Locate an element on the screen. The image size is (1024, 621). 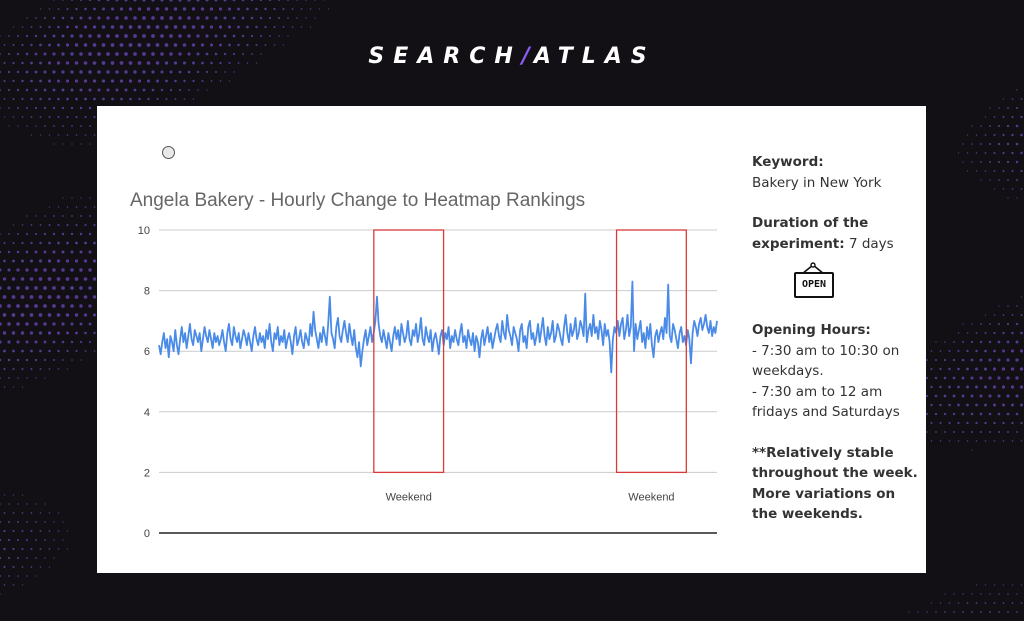
radio-button-icon is located at coordinates (168, 152).